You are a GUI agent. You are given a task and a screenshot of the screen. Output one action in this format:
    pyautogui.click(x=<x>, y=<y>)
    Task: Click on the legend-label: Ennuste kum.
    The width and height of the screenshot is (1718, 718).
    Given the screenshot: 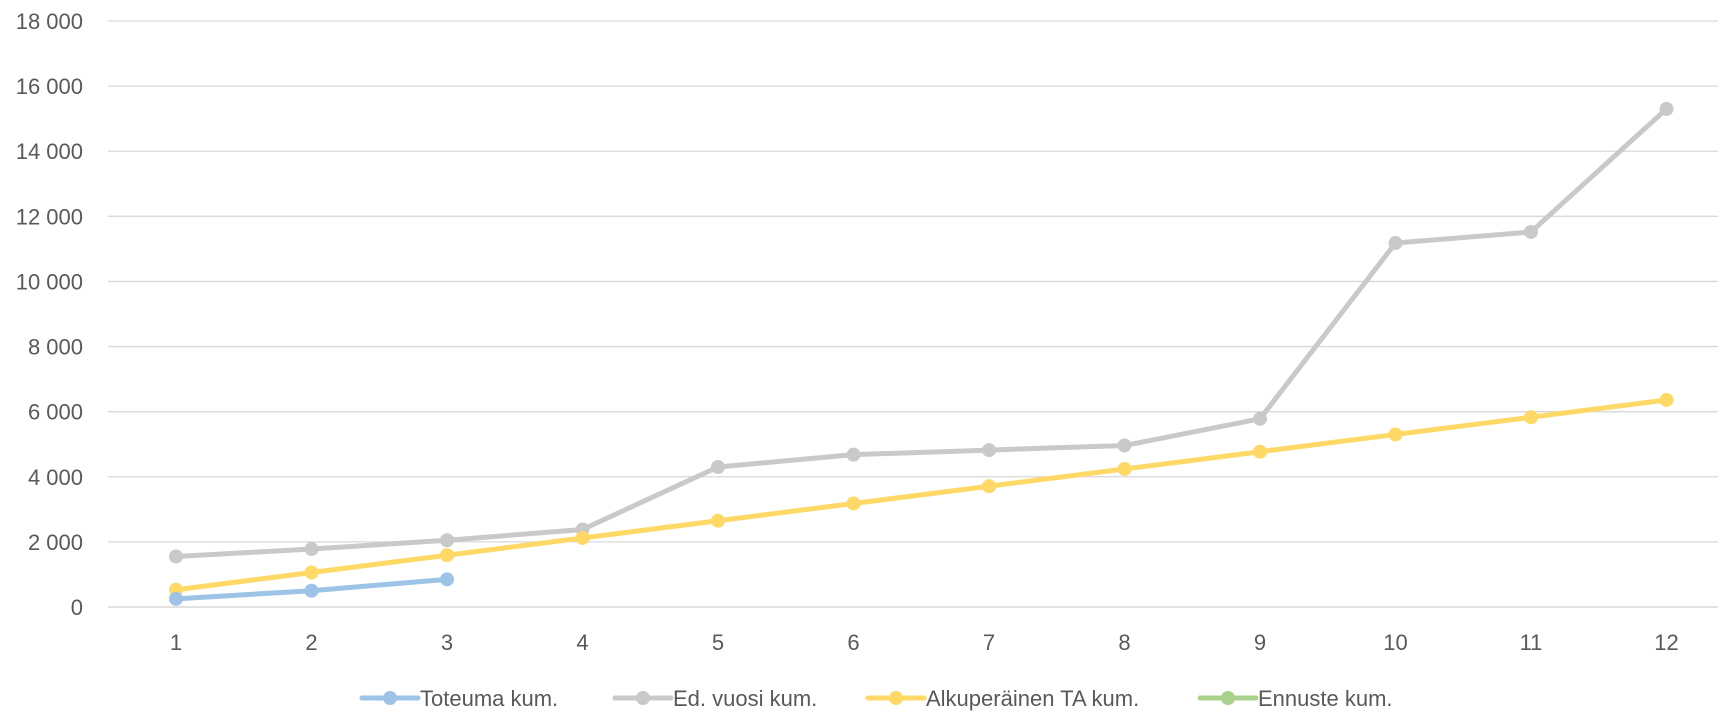 What is the action you would take?
    pyautogui.click(x=1325, y=698)
    